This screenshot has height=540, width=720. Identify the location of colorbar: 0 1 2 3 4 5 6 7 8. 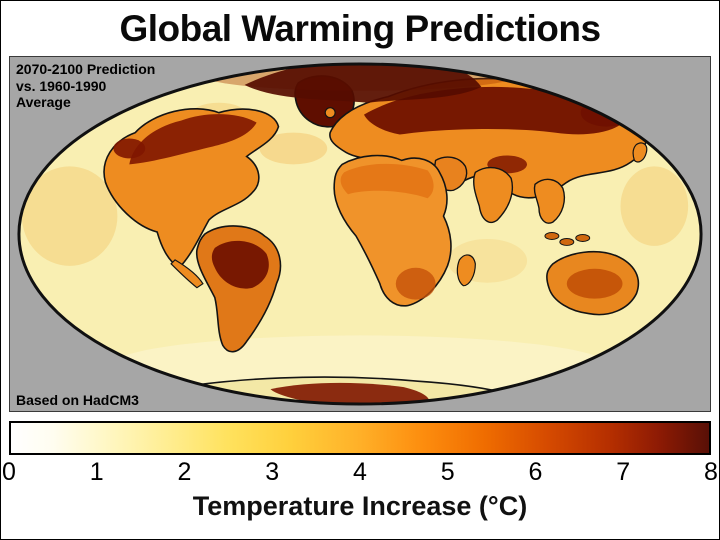
(360, 454).